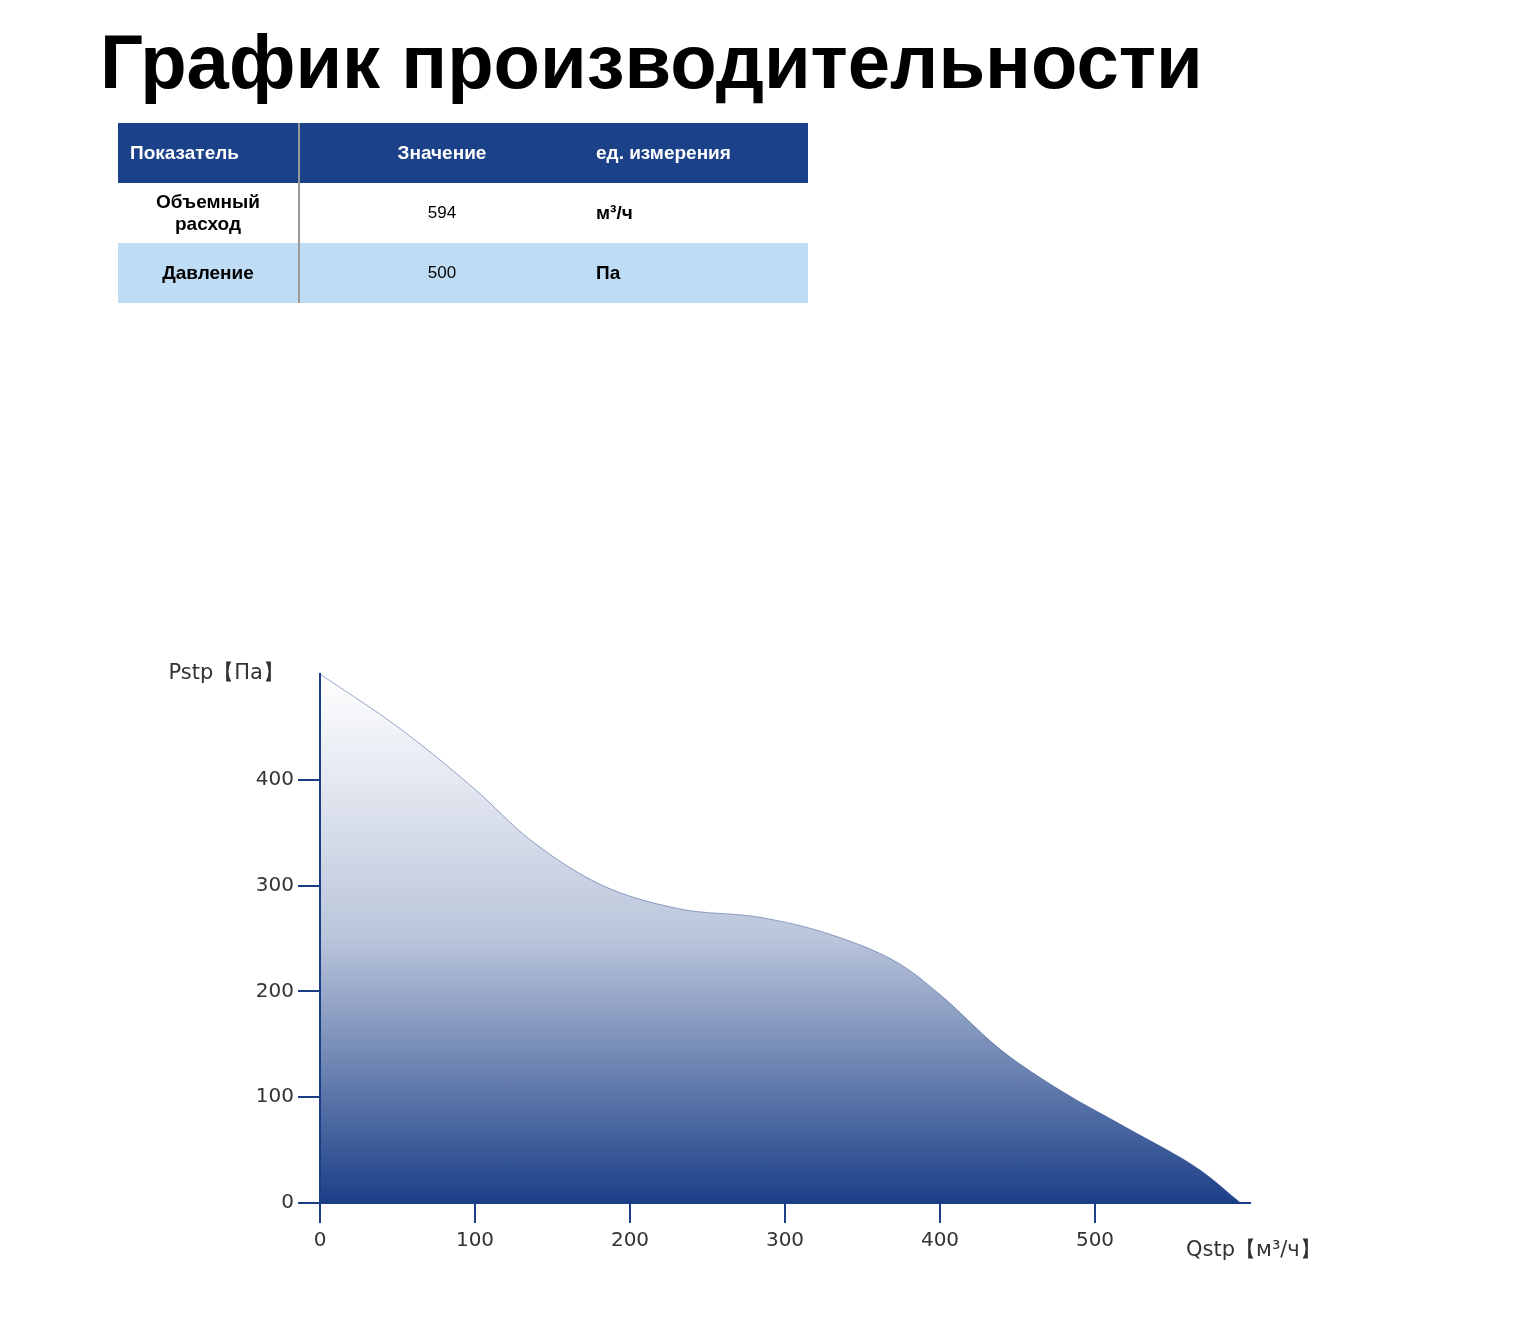 The height and width of the screenshot is (1334, 1532). I want to click on y-tick-label: 0, so click(287, 1201).